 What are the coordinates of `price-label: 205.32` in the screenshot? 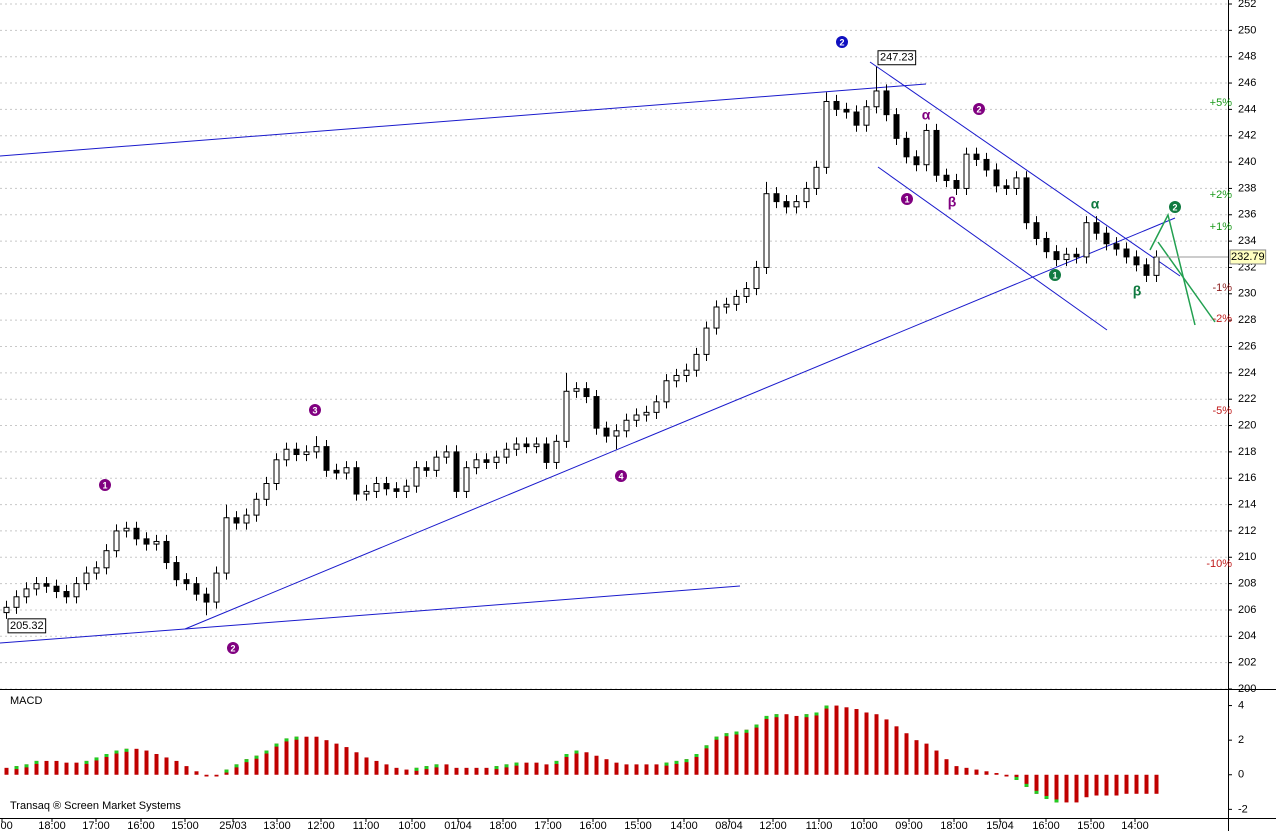 It's located at (27, 626).